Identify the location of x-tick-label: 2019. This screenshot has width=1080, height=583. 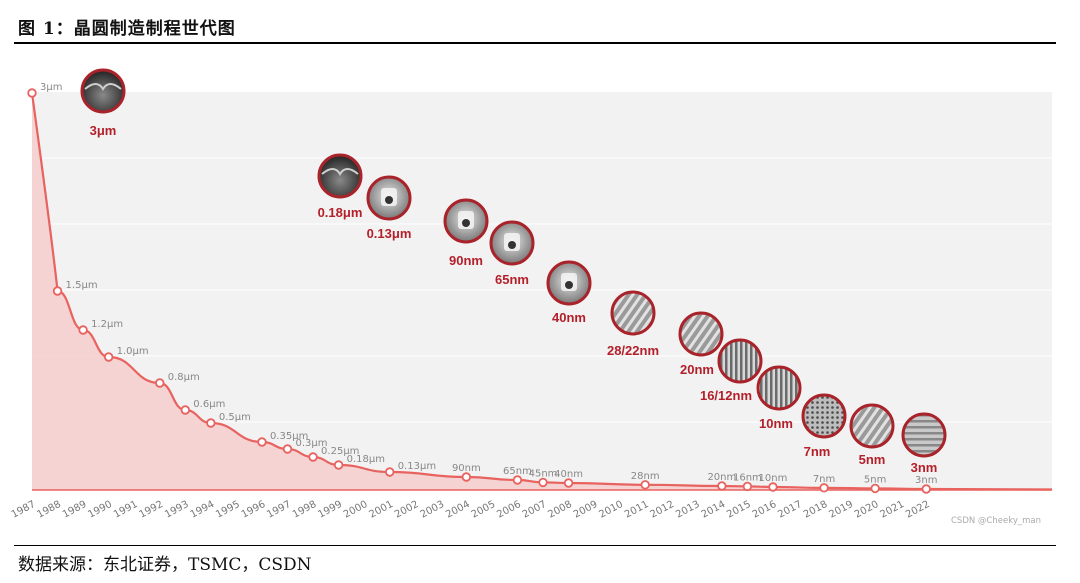
(841, 510).